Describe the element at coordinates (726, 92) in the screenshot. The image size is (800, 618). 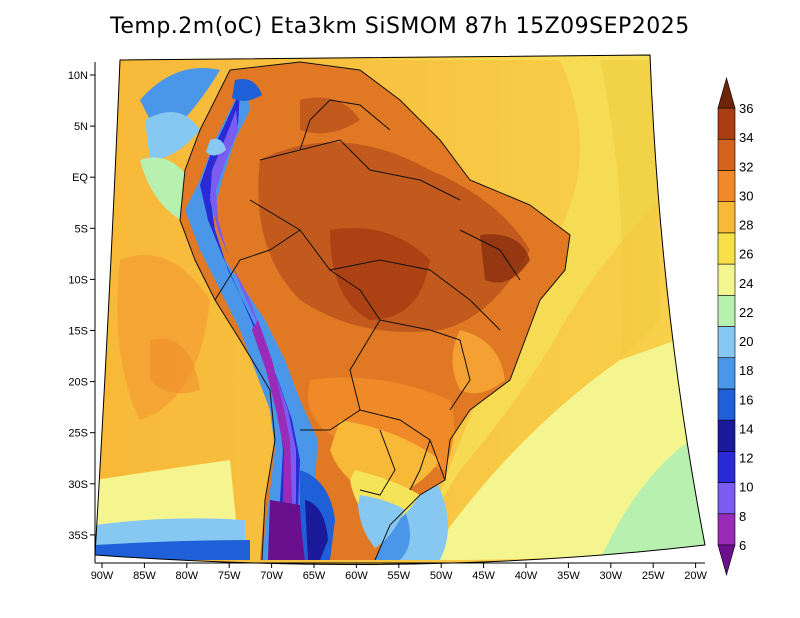
I see `colorbar-max-arrow` at that location.